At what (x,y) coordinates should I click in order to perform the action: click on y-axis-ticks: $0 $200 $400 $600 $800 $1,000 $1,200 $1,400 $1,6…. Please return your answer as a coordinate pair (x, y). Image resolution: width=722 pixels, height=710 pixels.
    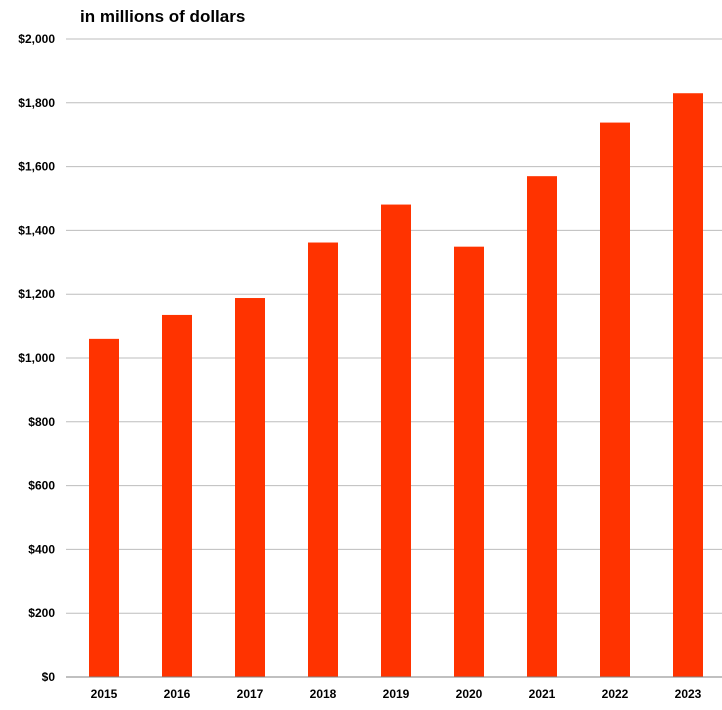
    Looking at the image, I should click on (36, 358).